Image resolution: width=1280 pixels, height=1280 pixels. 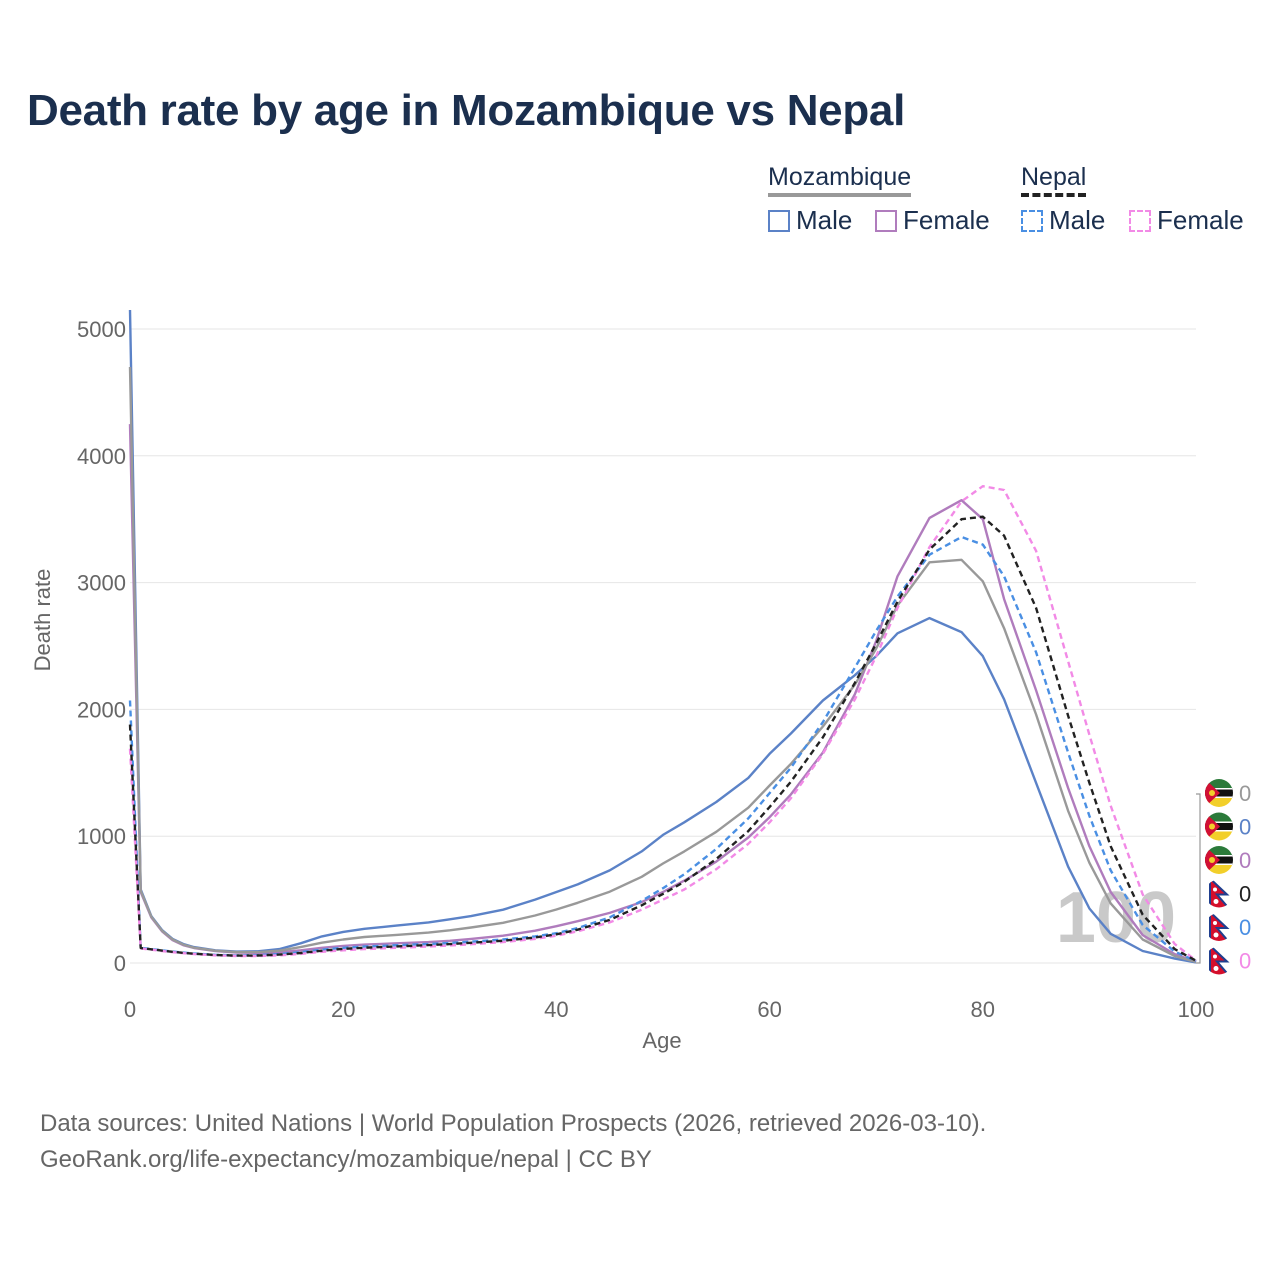 I want to click on y-axis-ticks: 0 1000 2000 3000 4000 5000, so click(x=101, y=646).